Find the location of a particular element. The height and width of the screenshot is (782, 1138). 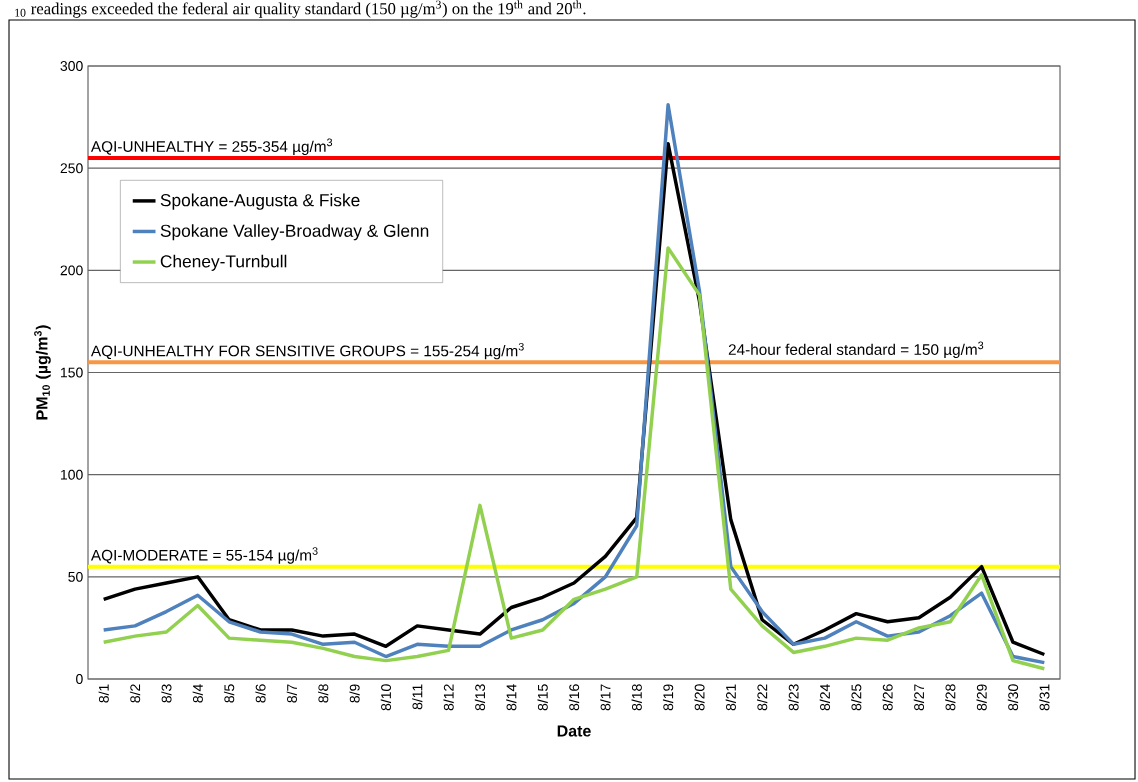

y-axis-title: PM$_{10}$ (µg/m$^{3}$) is located at coordinates (42, 372).